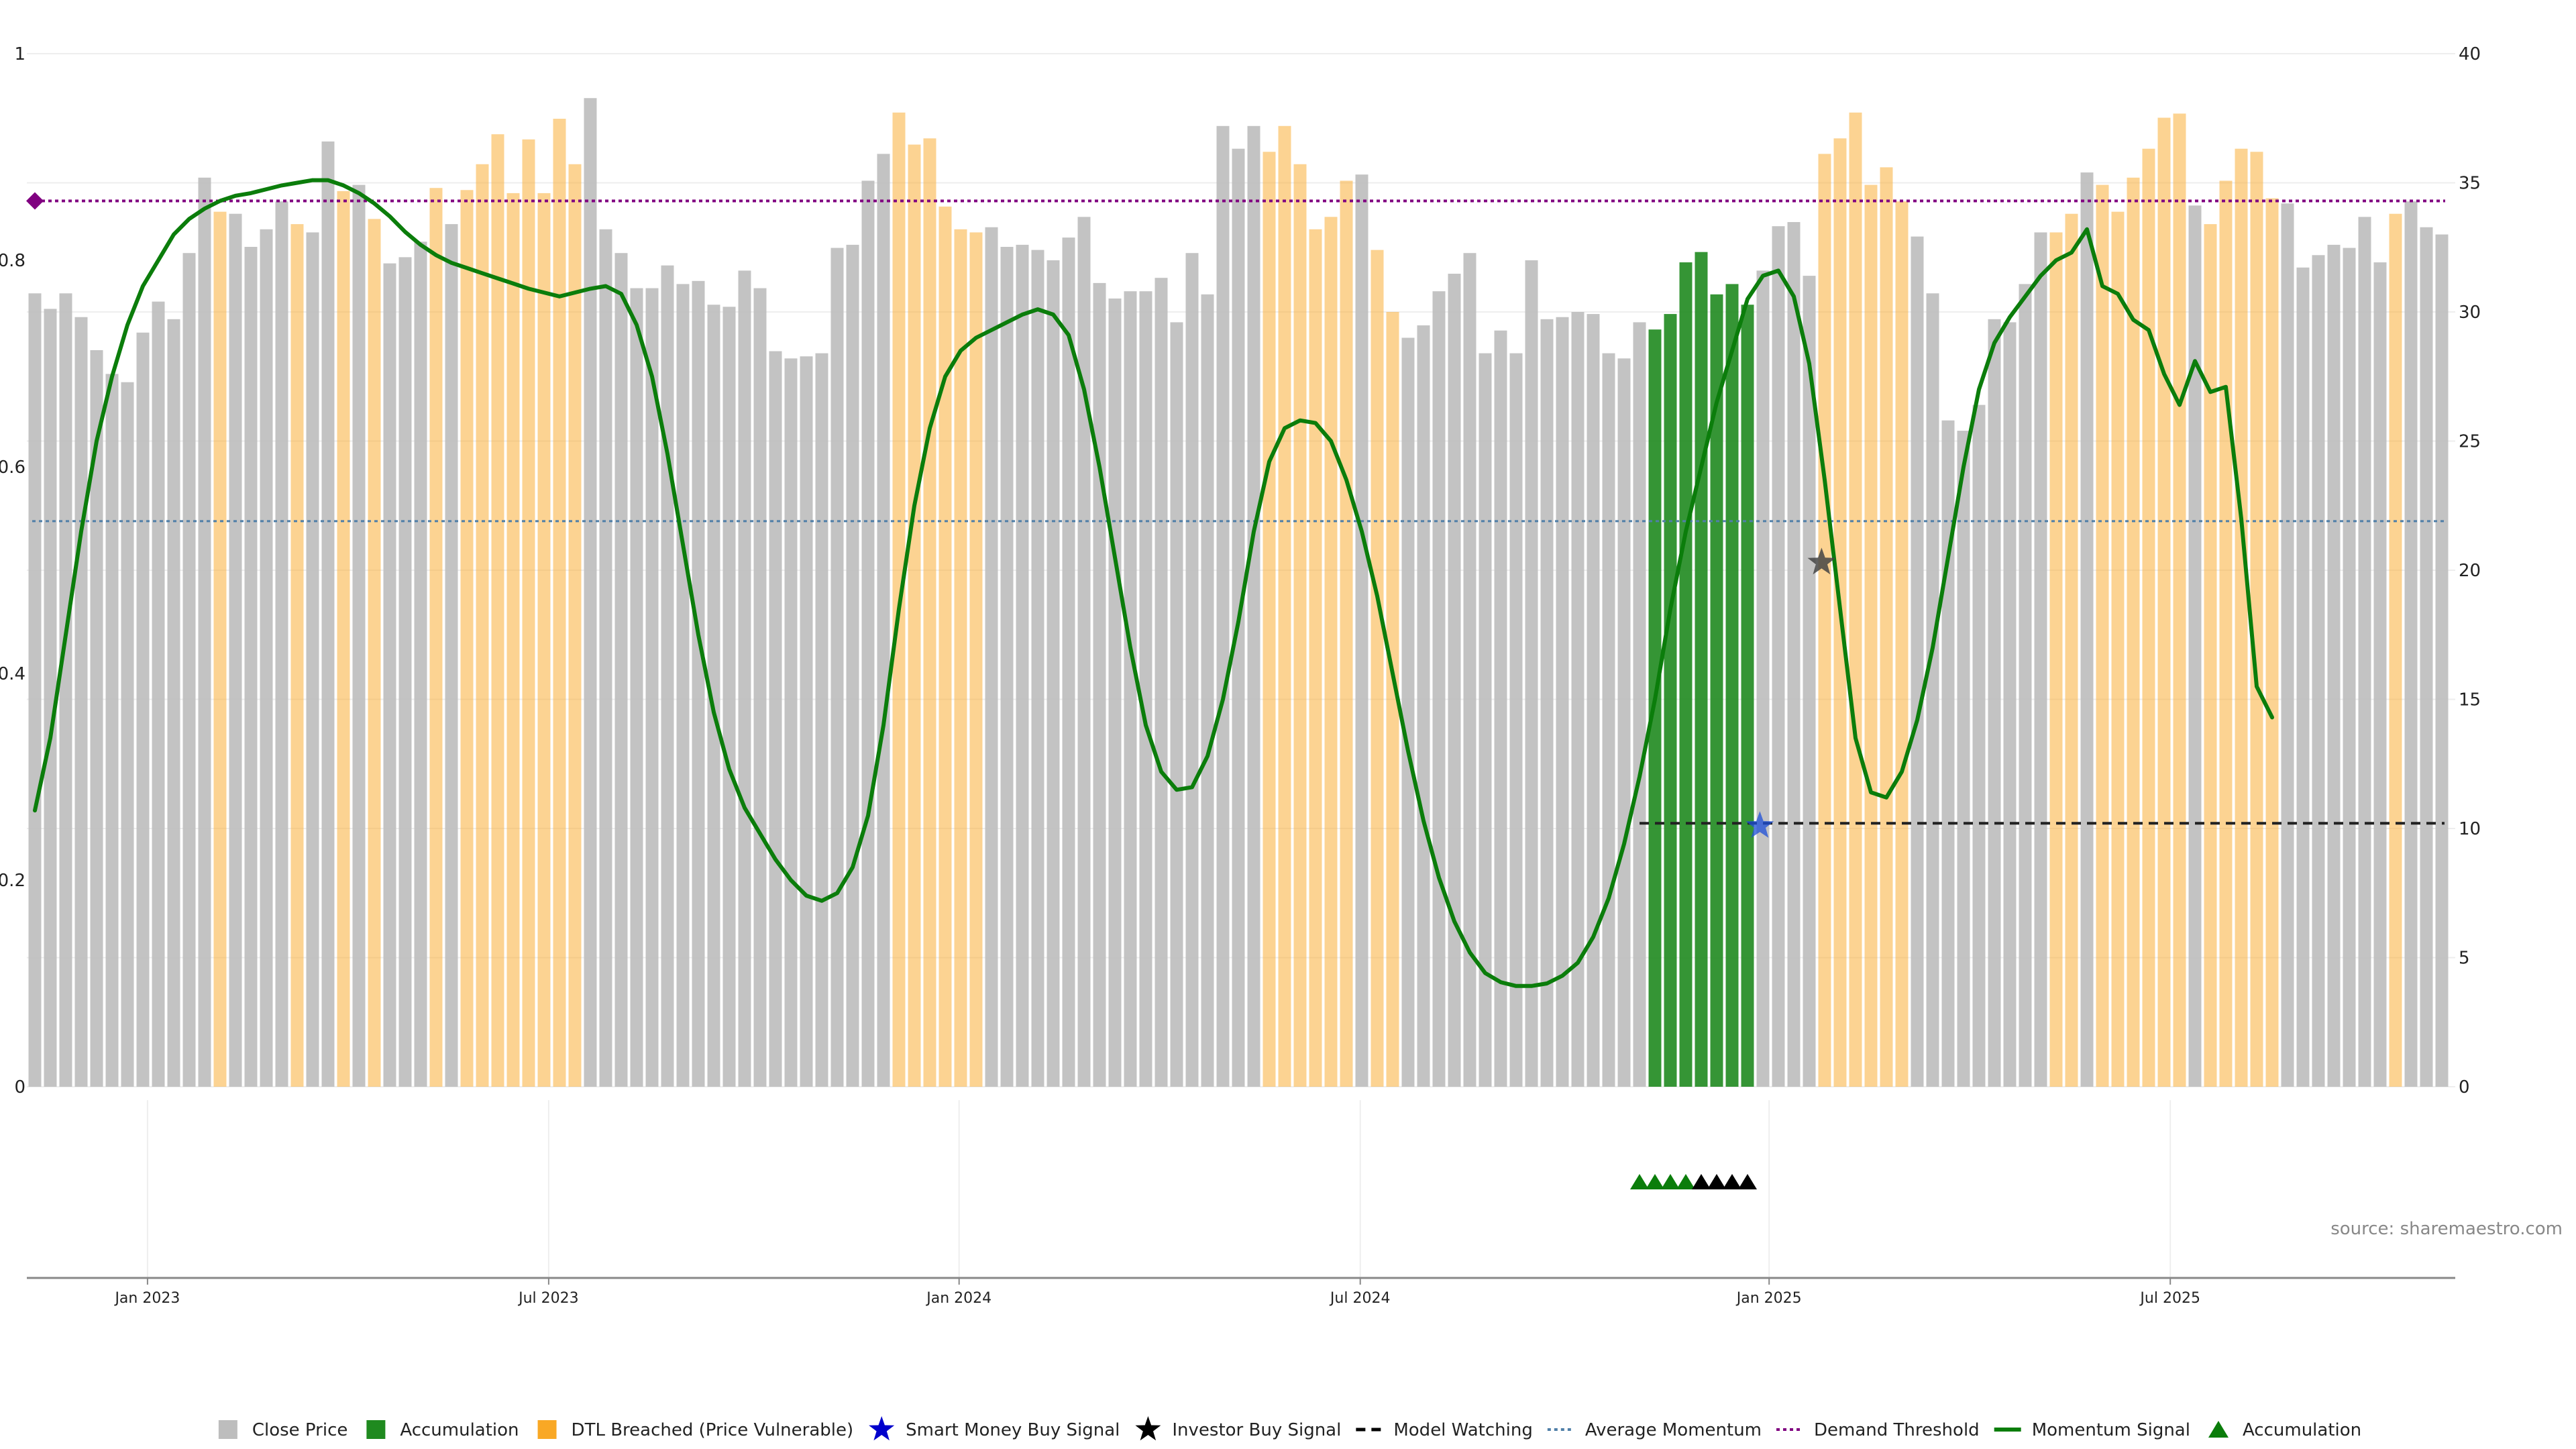 This screenshot has width=2576, height=1449. Describe the element at coordinates (2218, 1429) in the screenshot. I see `legend-triangle-icon` at that location.